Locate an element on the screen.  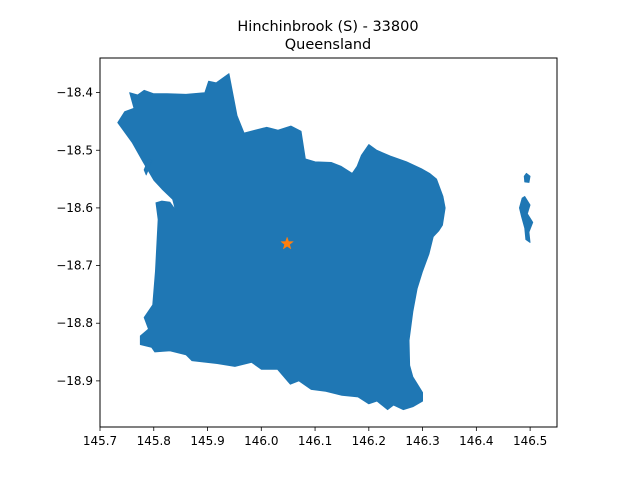
centroid-star-marker is located at coordinates (287, 243).